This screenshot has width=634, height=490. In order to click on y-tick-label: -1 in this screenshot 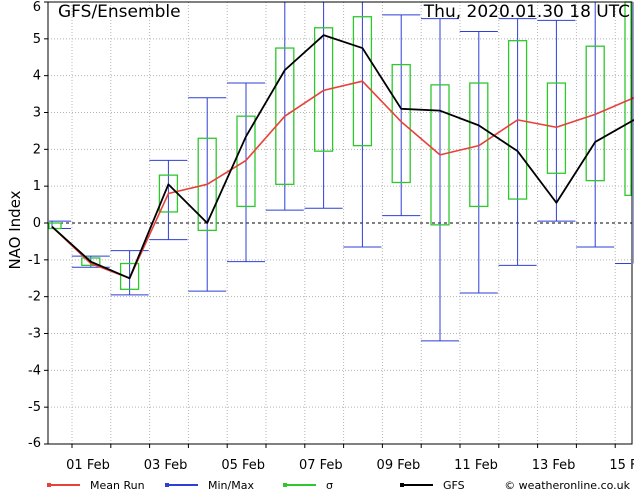, I will do `click(34, 260)`.